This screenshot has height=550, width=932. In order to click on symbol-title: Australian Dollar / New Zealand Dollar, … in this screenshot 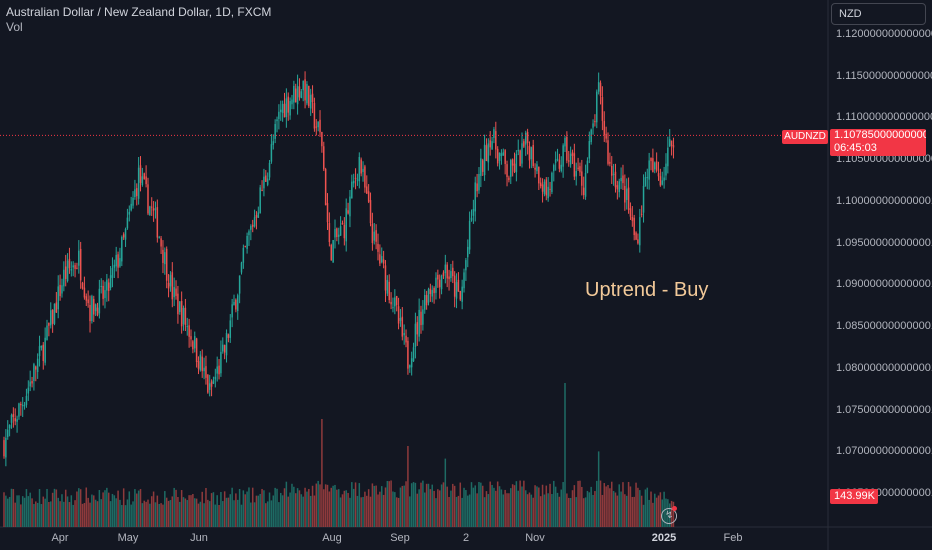, I will do `click(139, 12)`.